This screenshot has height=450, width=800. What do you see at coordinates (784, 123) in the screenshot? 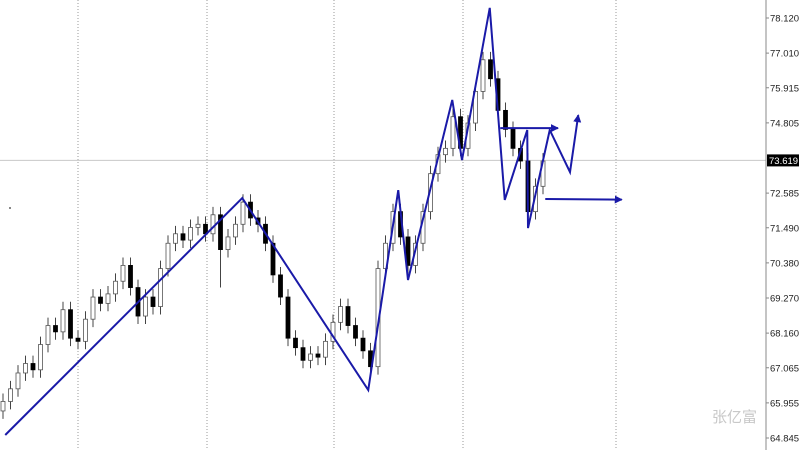
I see `price-tick-label: 74.805` at bounding box center [784, 123].